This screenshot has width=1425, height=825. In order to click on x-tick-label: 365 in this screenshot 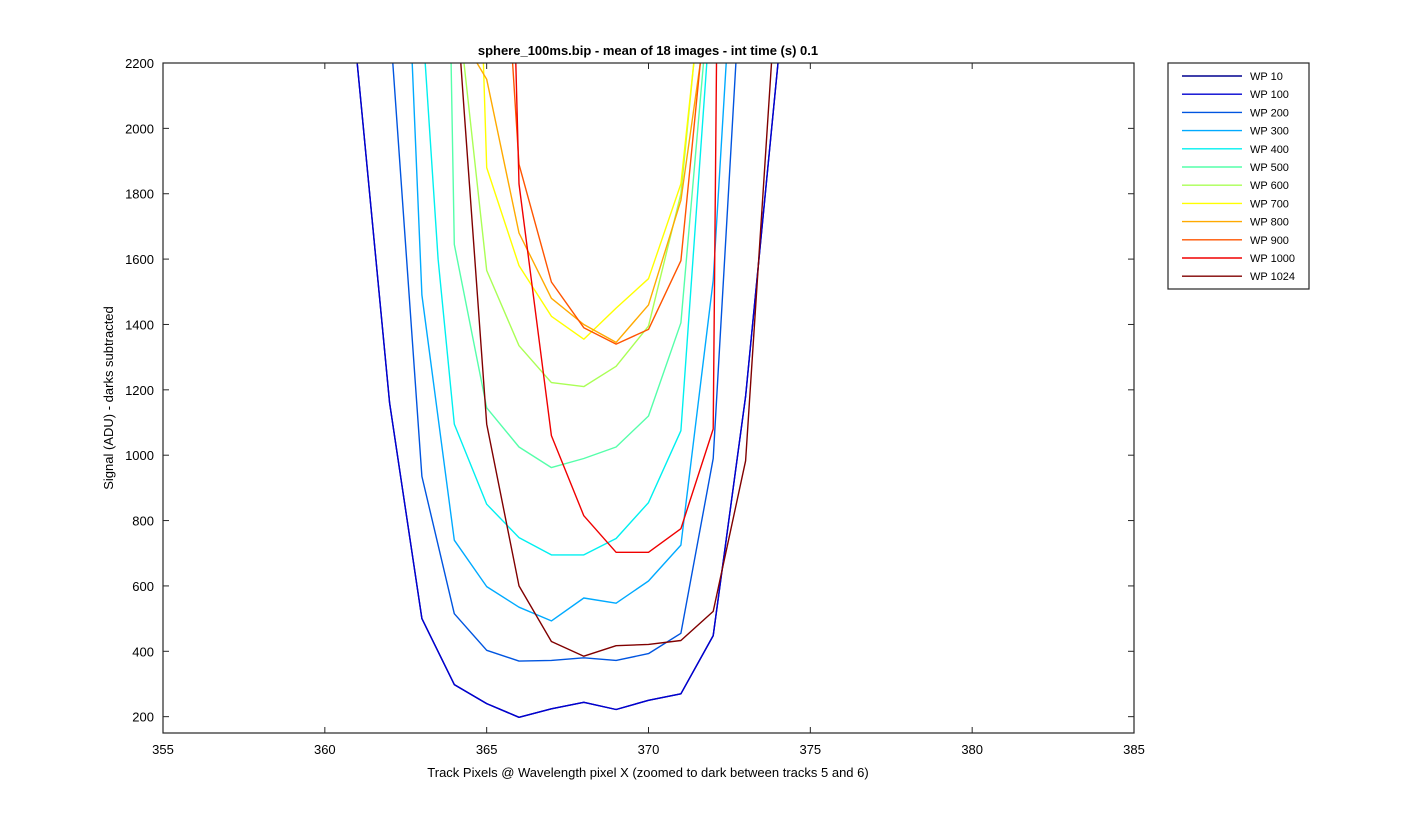, I will do `click(487, 749)`.